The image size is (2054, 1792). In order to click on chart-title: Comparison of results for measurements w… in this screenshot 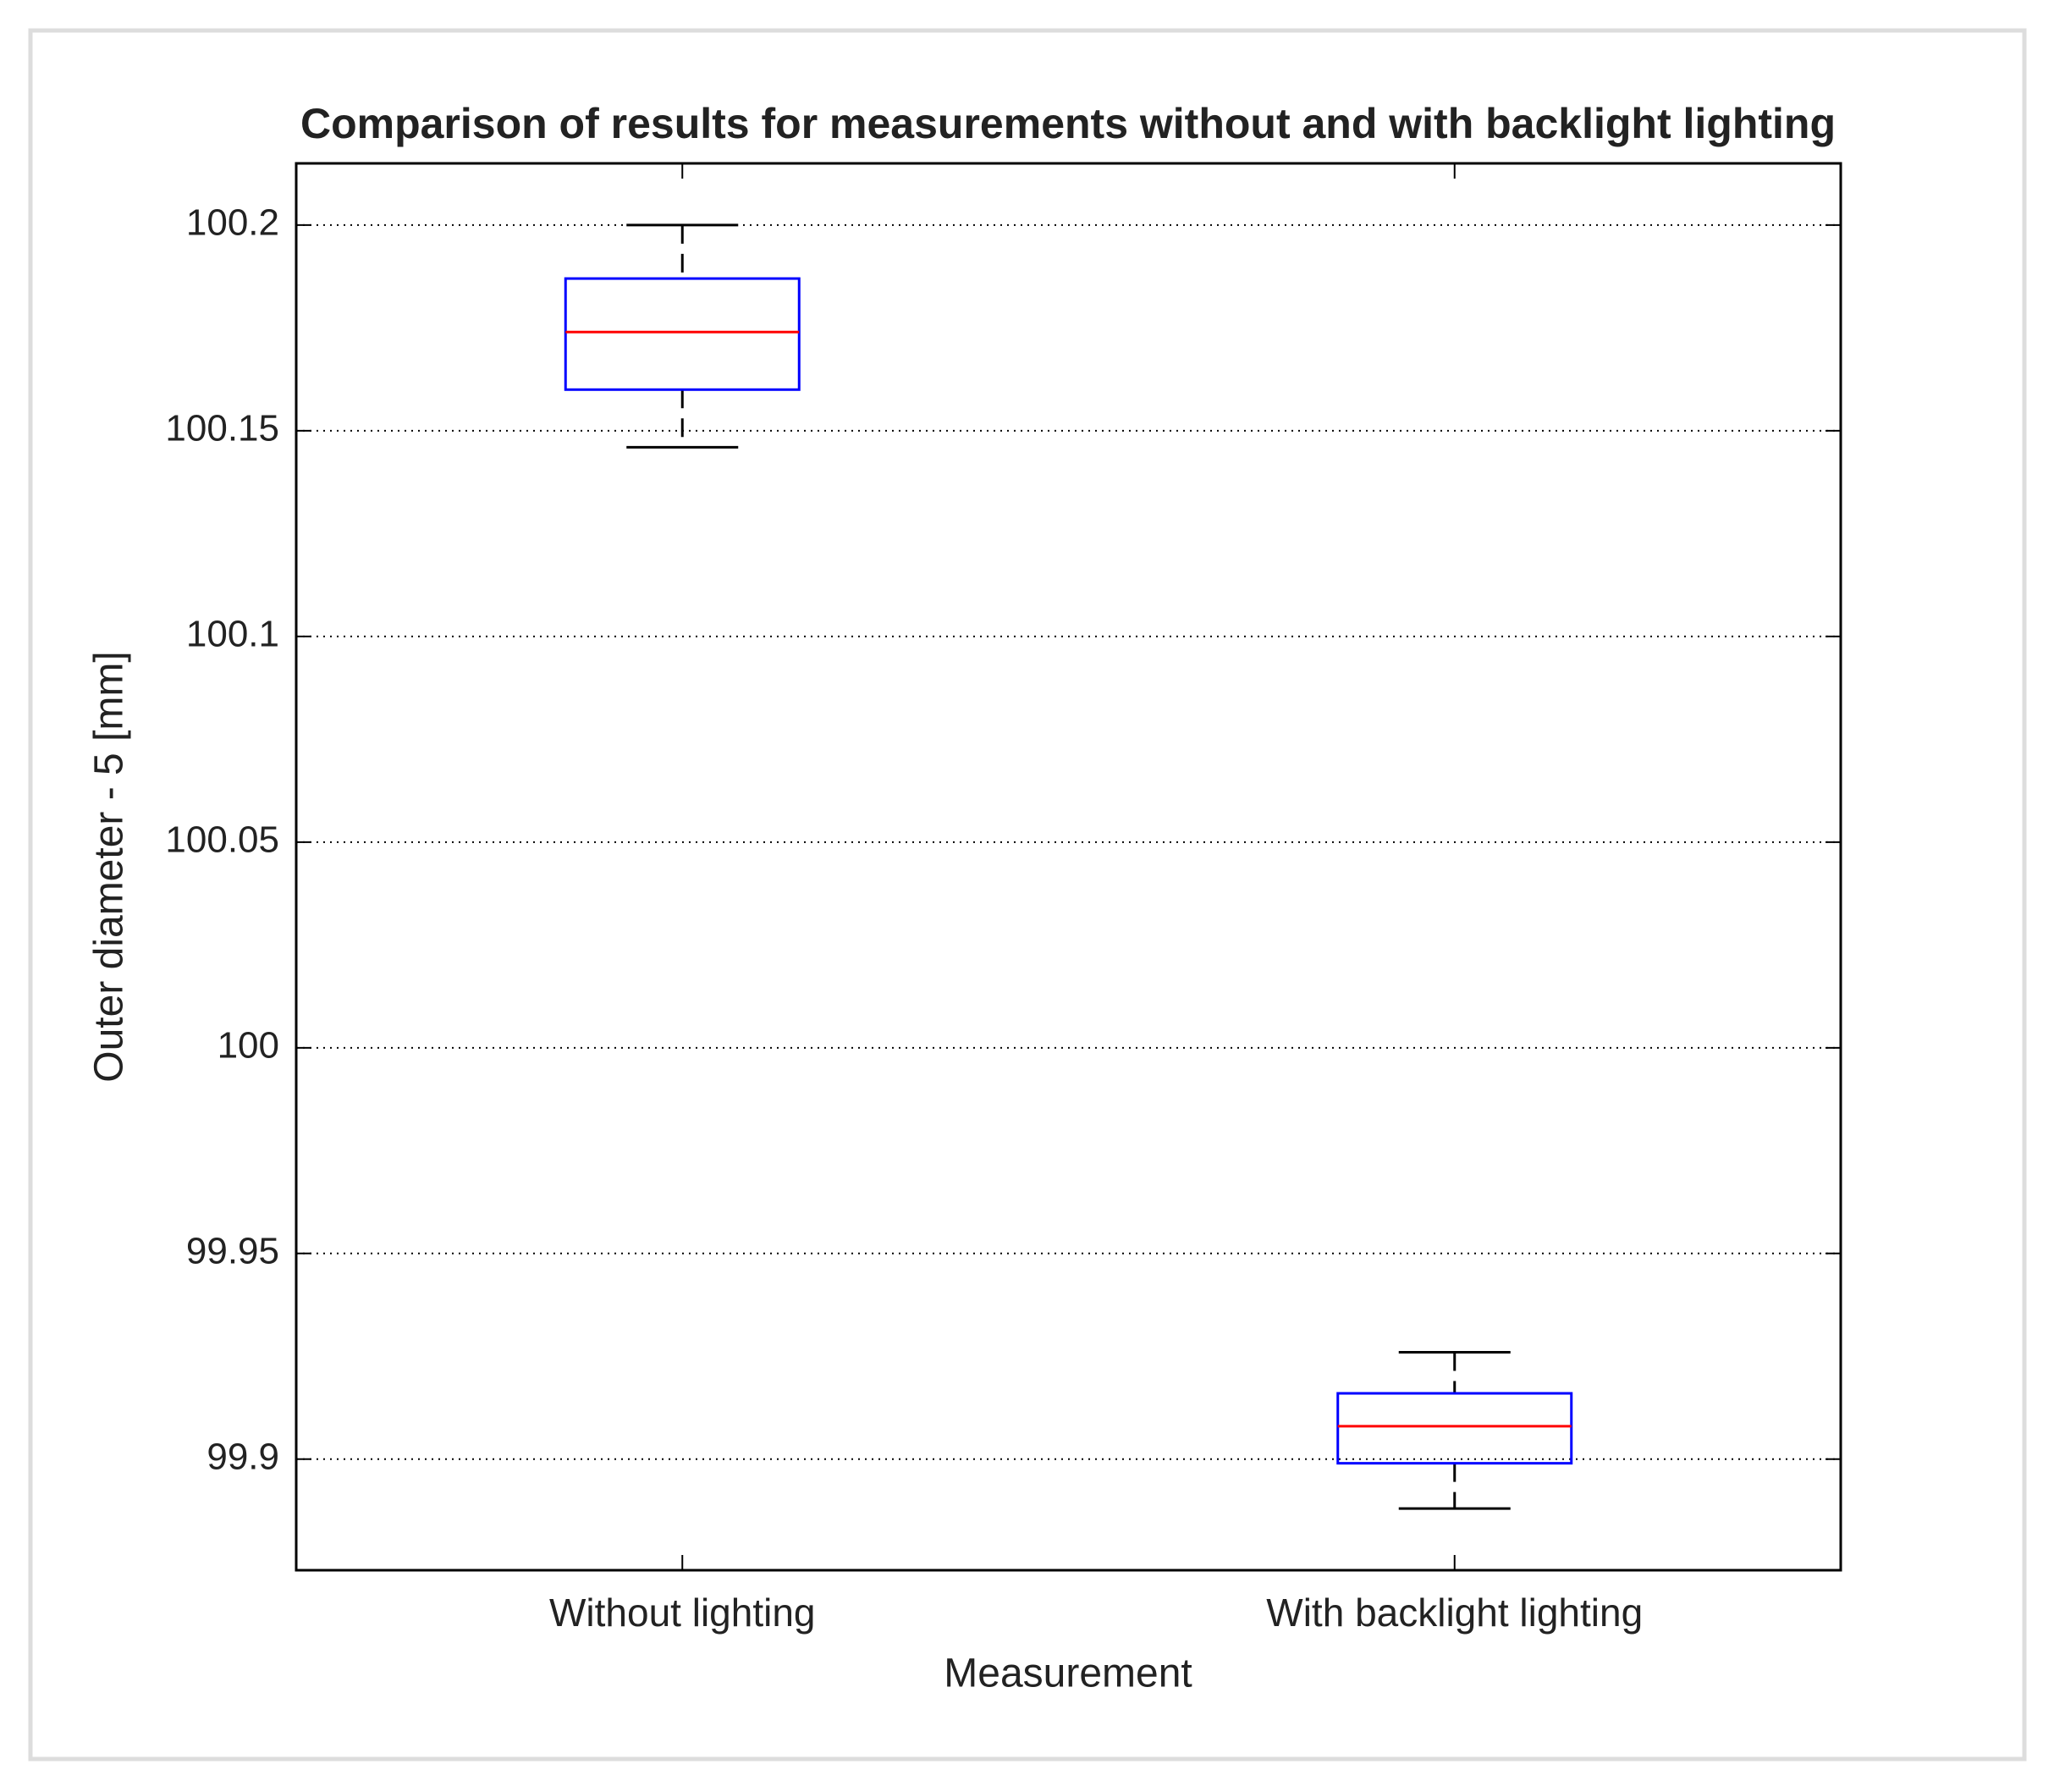, I will do `click(1068, 123)`.